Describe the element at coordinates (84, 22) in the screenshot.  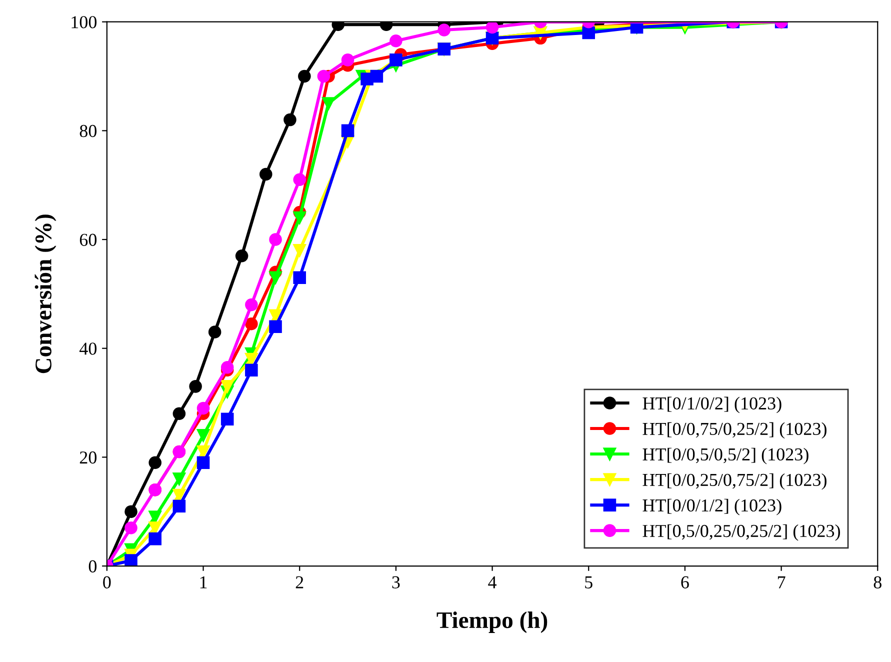
I see `y-tick-label: 100` at that location.